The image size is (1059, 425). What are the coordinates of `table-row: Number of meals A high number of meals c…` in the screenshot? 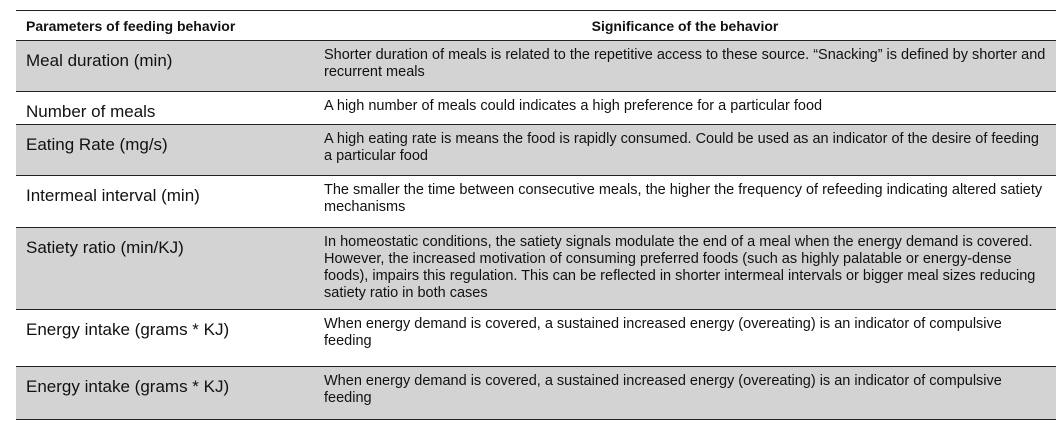 It's located at (536, 108).